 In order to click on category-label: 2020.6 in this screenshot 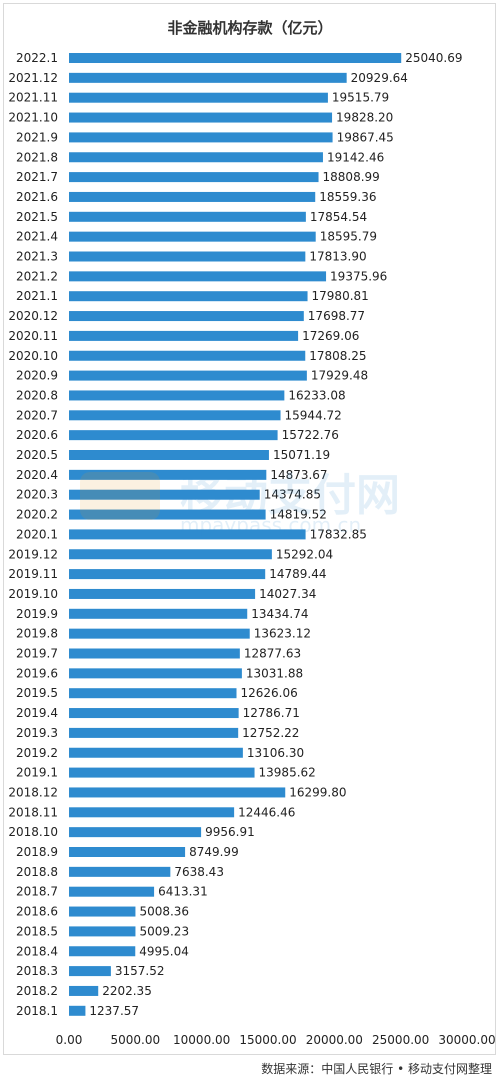, I will do `click(37, 435)`.